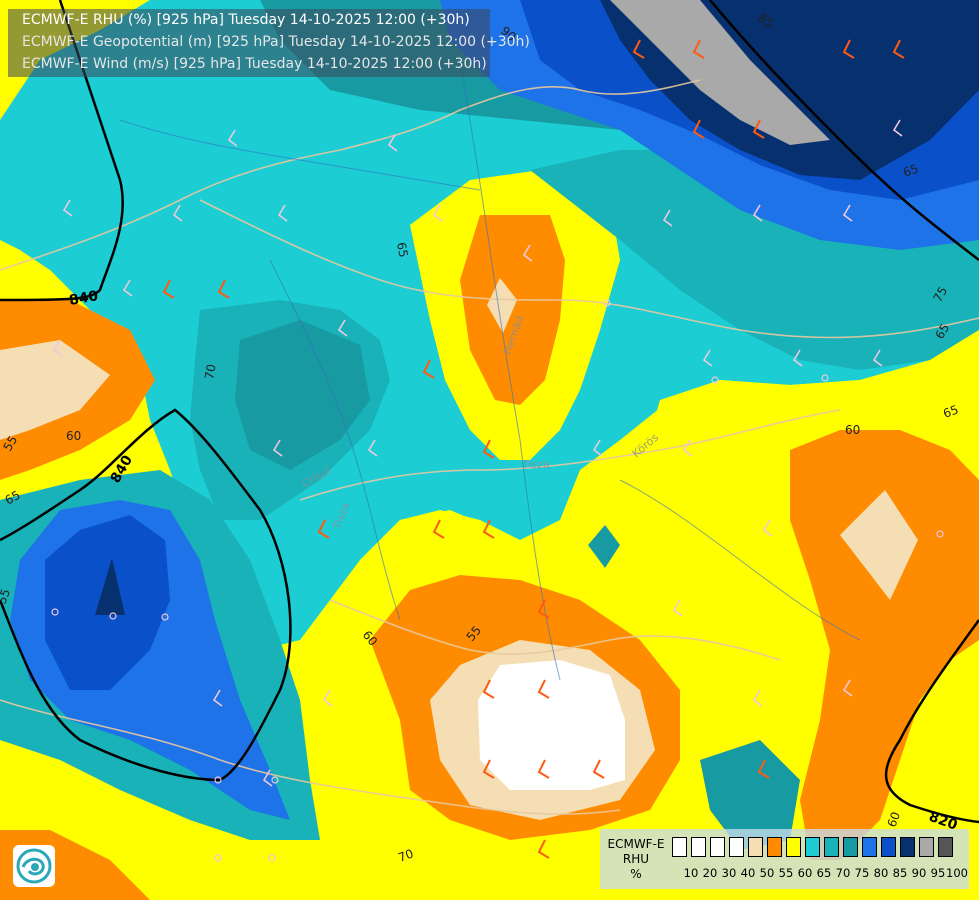 This screenshot has height=900, width=979. I want to click on legend-tick-label: 60, so click(805, 873).